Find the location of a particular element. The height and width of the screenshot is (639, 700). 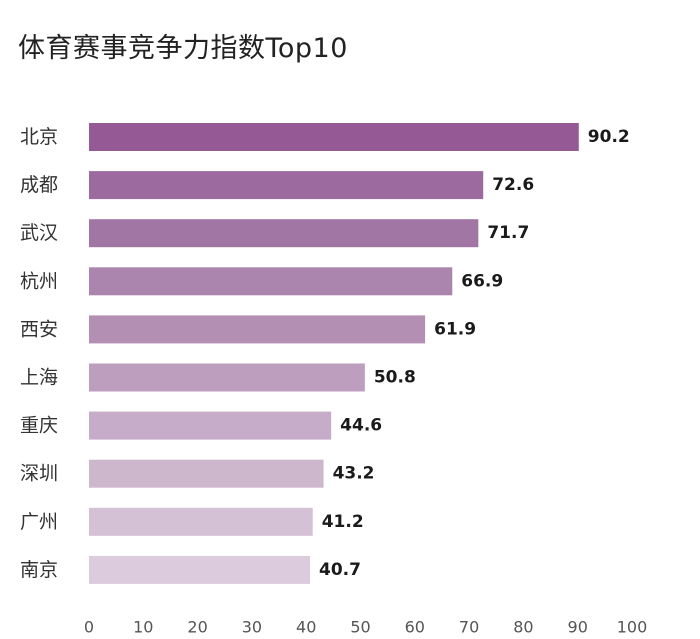

category-label-4: 杭州 is located at coordinates (39, 281).